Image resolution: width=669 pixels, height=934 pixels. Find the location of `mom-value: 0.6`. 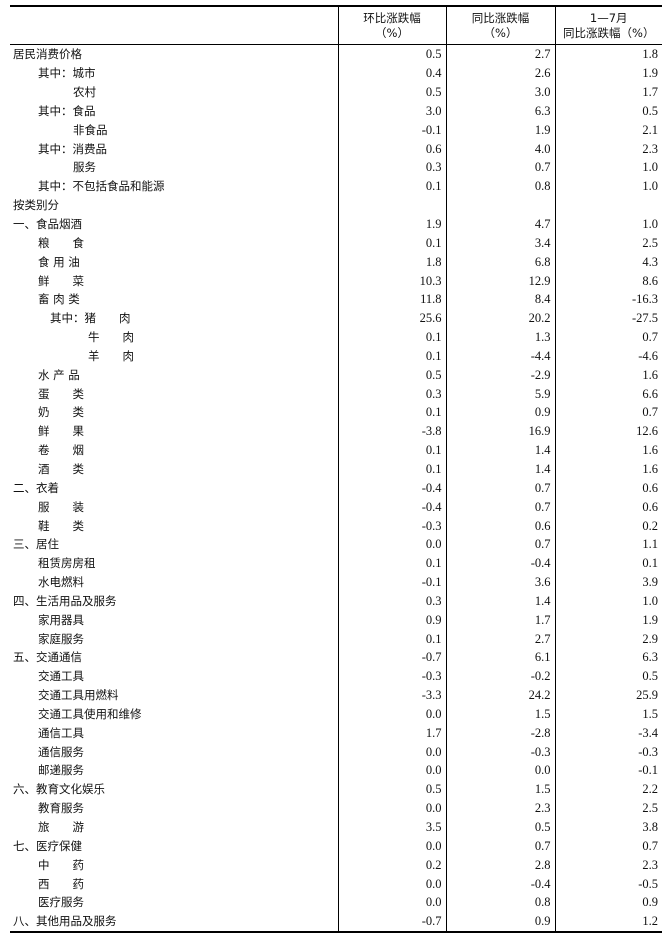

mom-value: 0.6 is located at coordinates (391, 149).